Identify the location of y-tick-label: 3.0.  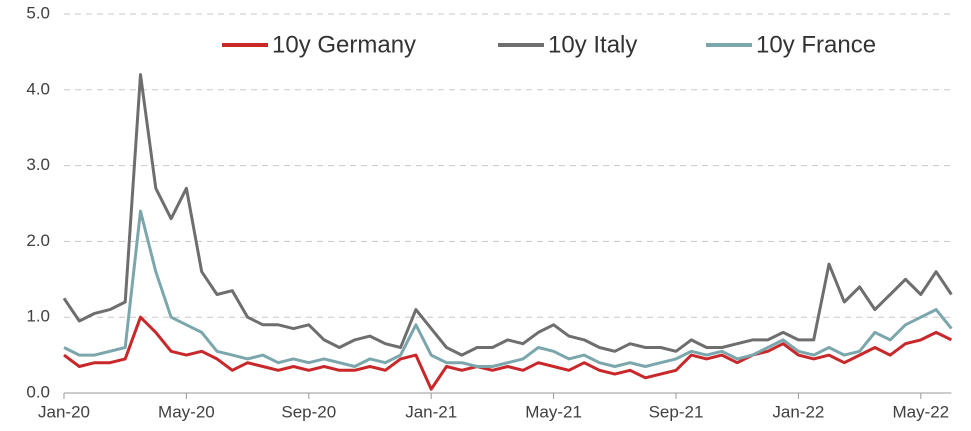
(38, 164).